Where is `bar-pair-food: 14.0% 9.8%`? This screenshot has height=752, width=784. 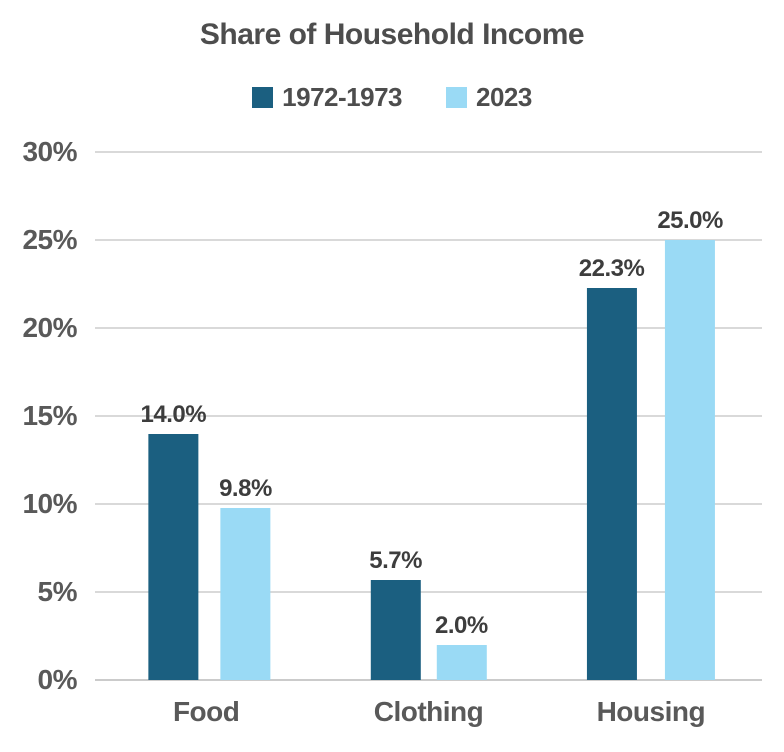
bar-pair-food: 14.0% 9.8% is located at coordinates (206, 416).